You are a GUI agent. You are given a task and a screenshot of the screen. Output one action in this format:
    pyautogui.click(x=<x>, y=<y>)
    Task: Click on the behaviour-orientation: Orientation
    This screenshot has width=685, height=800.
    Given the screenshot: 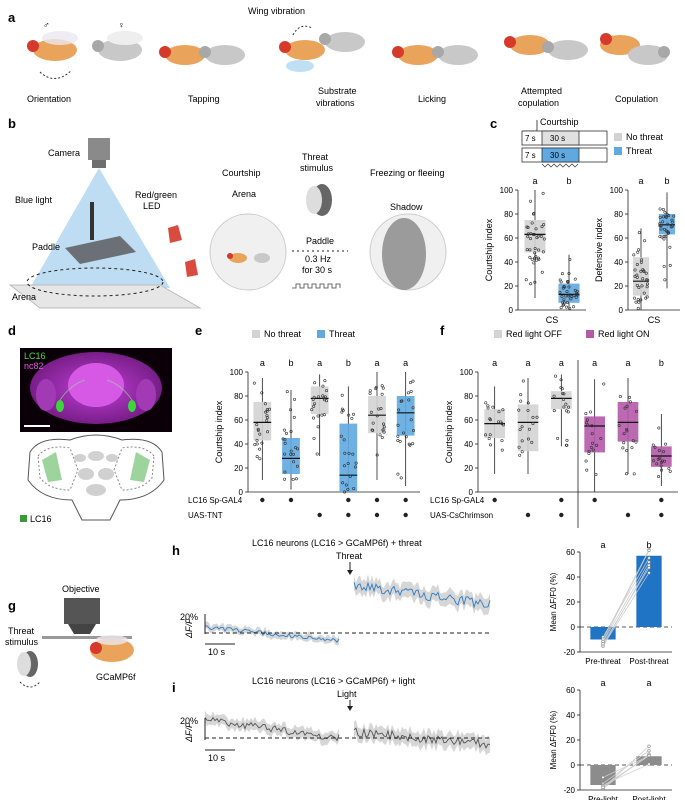 What is the action you would take?
    pyautogui.click(x=49, y=99)
    